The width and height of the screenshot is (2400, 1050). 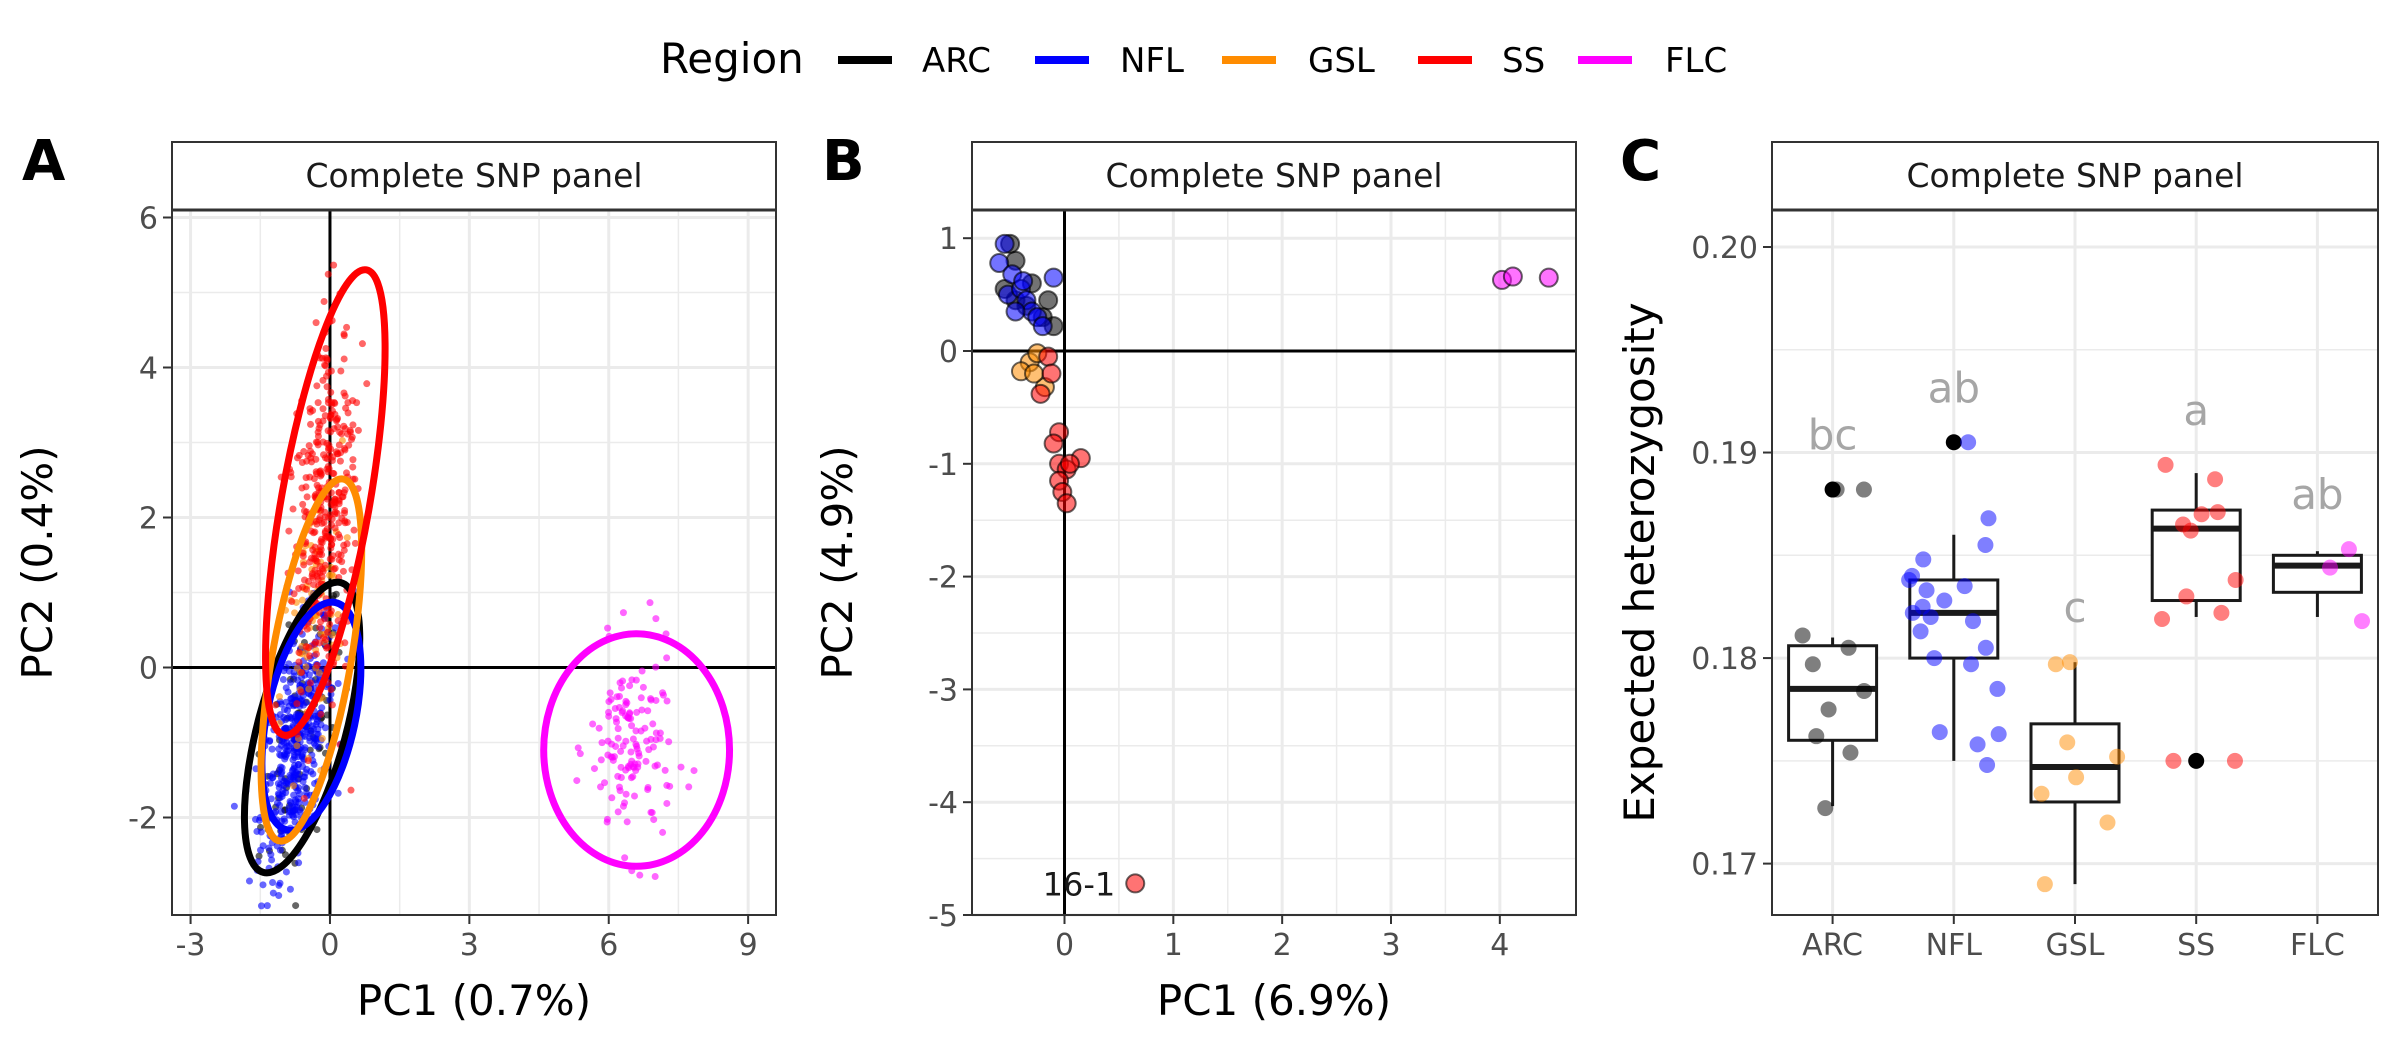 I want to click on a-ytick-label: 4, so click(x=148, y=369).